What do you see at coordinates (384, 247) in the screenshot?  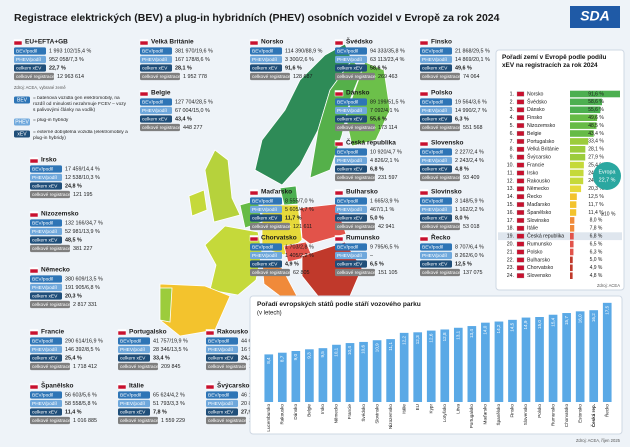 I see `box-value: 9 795/6,5 %` at bounding box center [384, 247].